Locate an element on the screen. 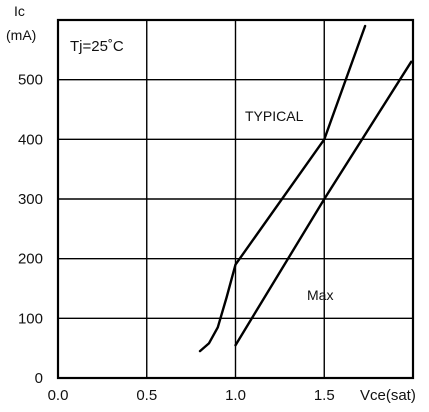  y-tick-label-4: 400 is located at coordinates (30, 139).